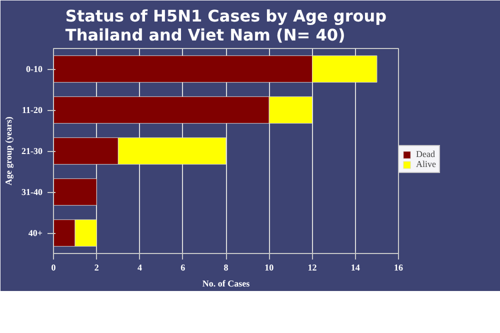  Describe the element at coordinates (32, 192) in the screenshot. I see `y-tick-label: 31-40` at that location.